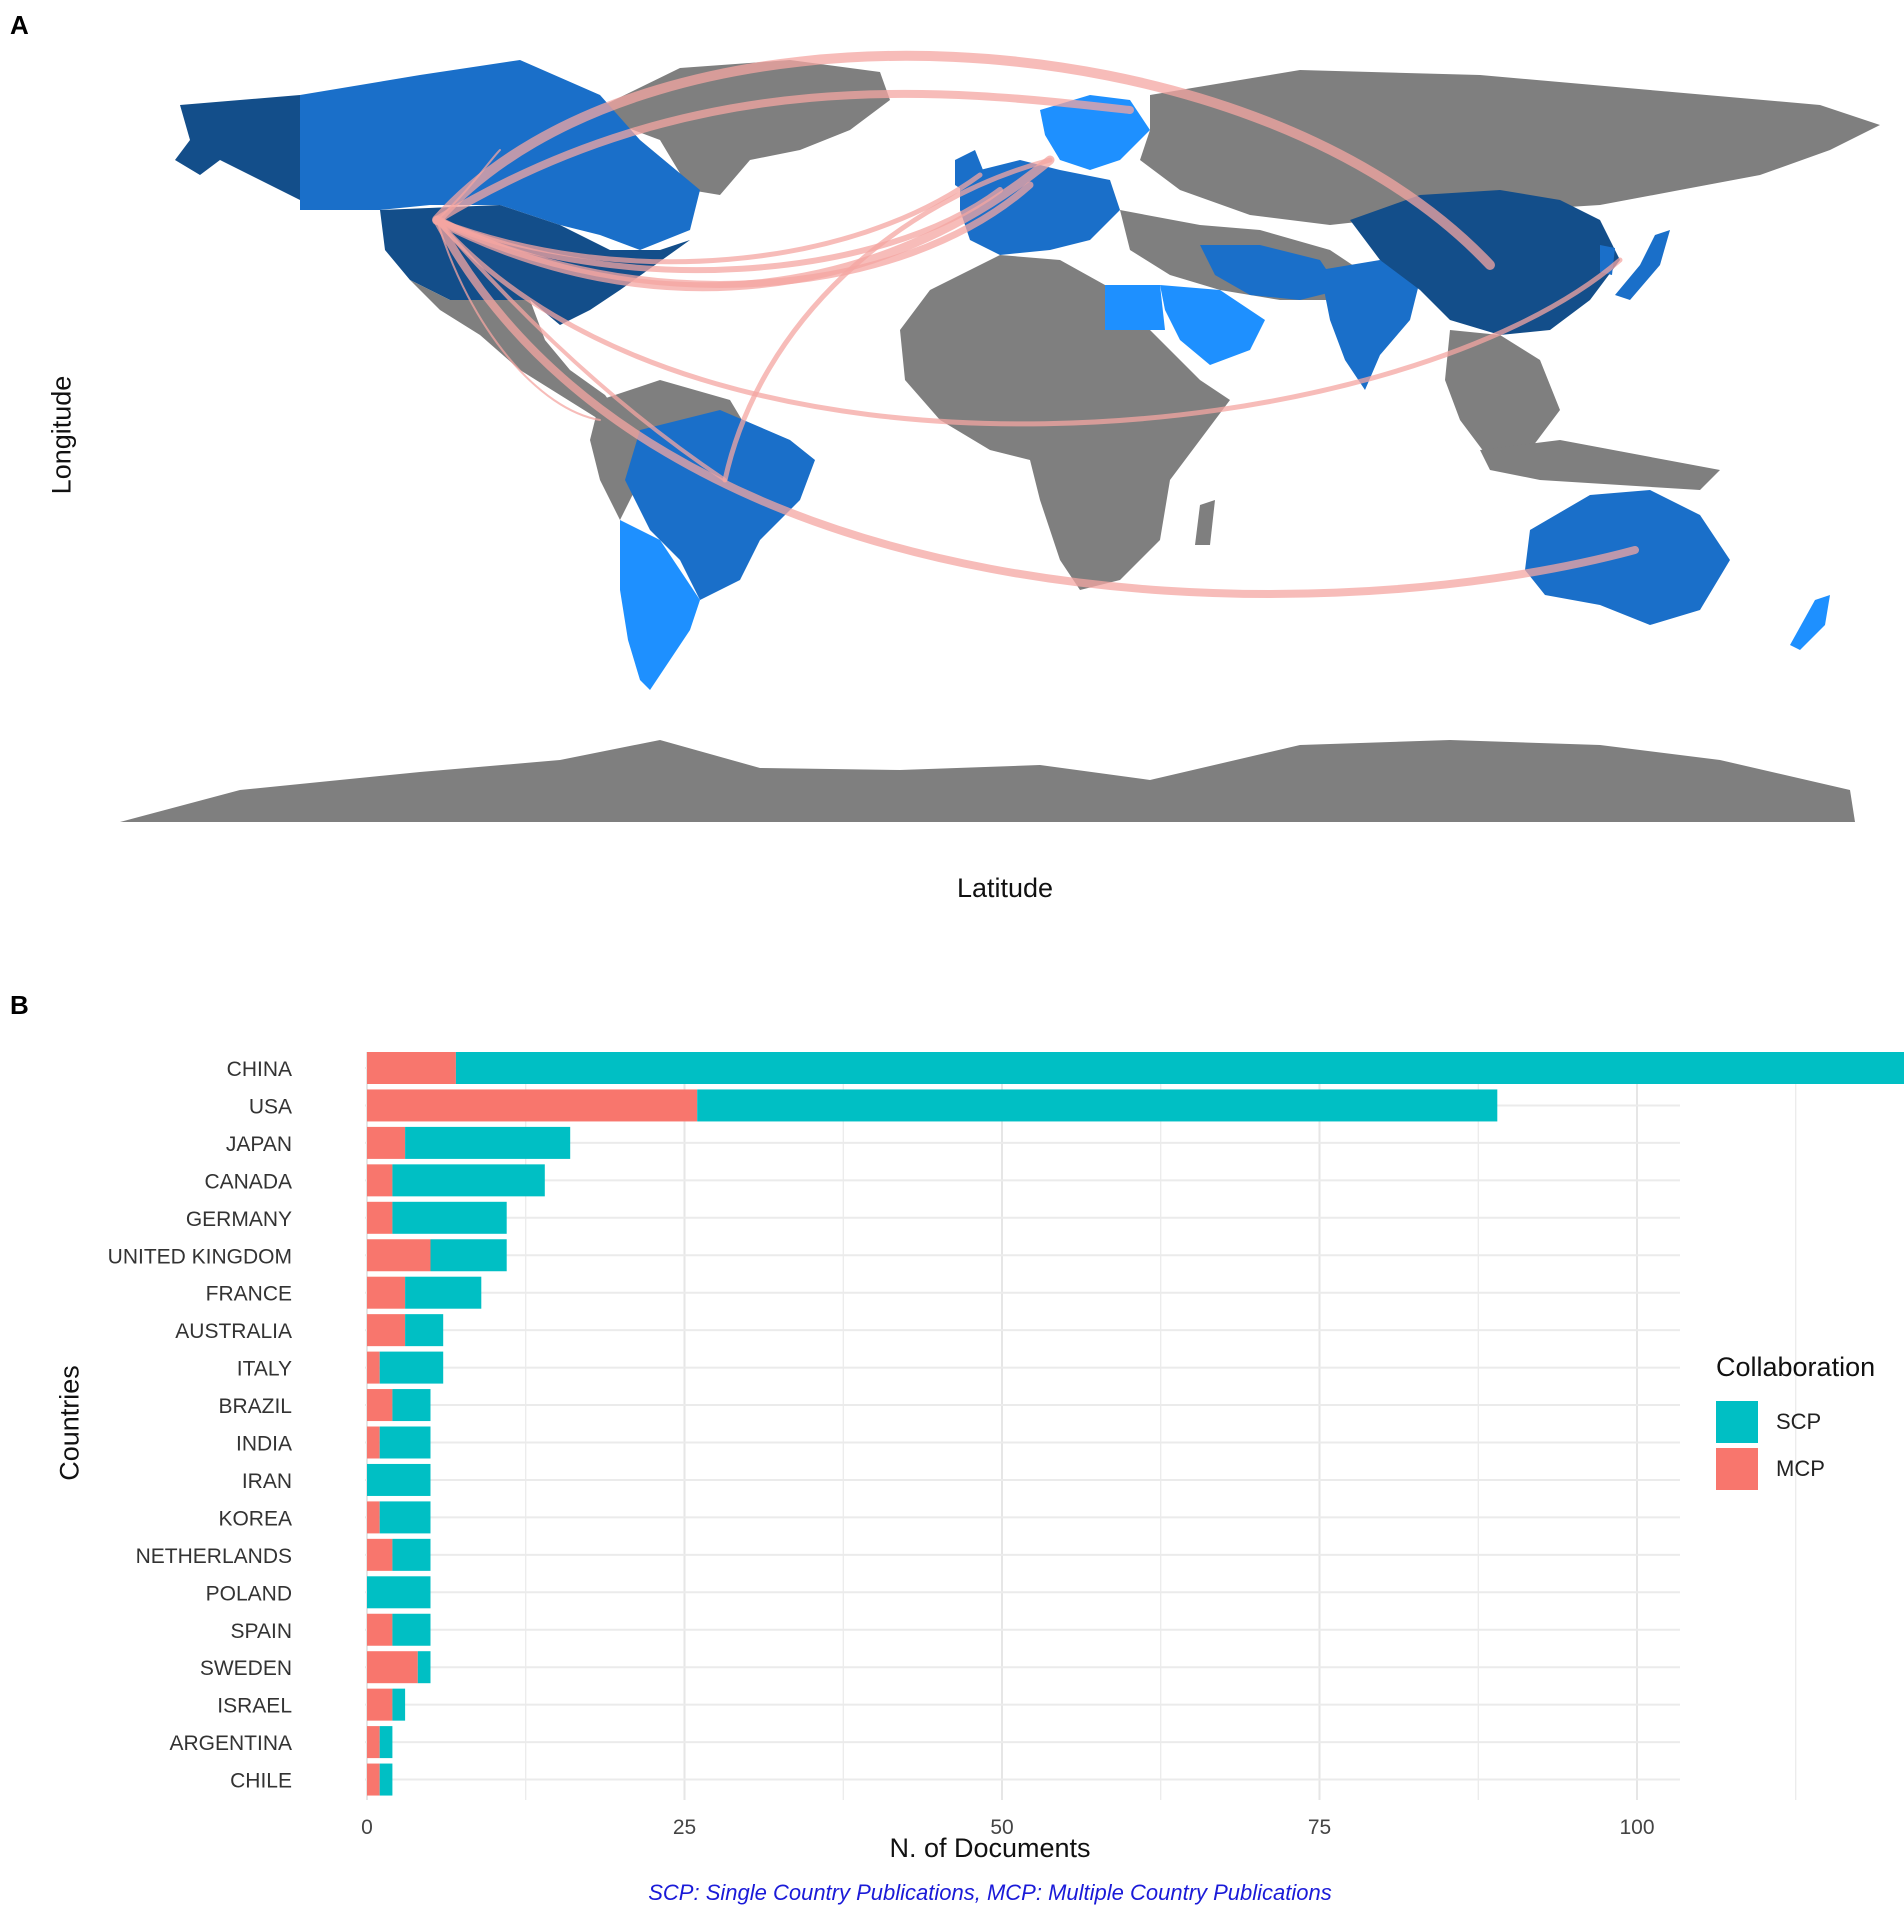 Image resolution: width=1904 pixels, height=1908 pixels. I want to click on category-label: USA, so click(270, 1106).